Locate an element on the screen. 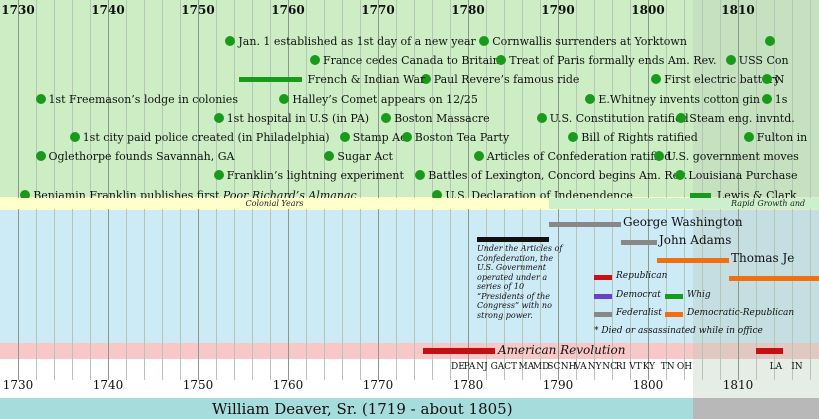 This screenshot has height=419, width=819. event-label-text: Steam eng. invntd. is located at coordinates (742, 118).